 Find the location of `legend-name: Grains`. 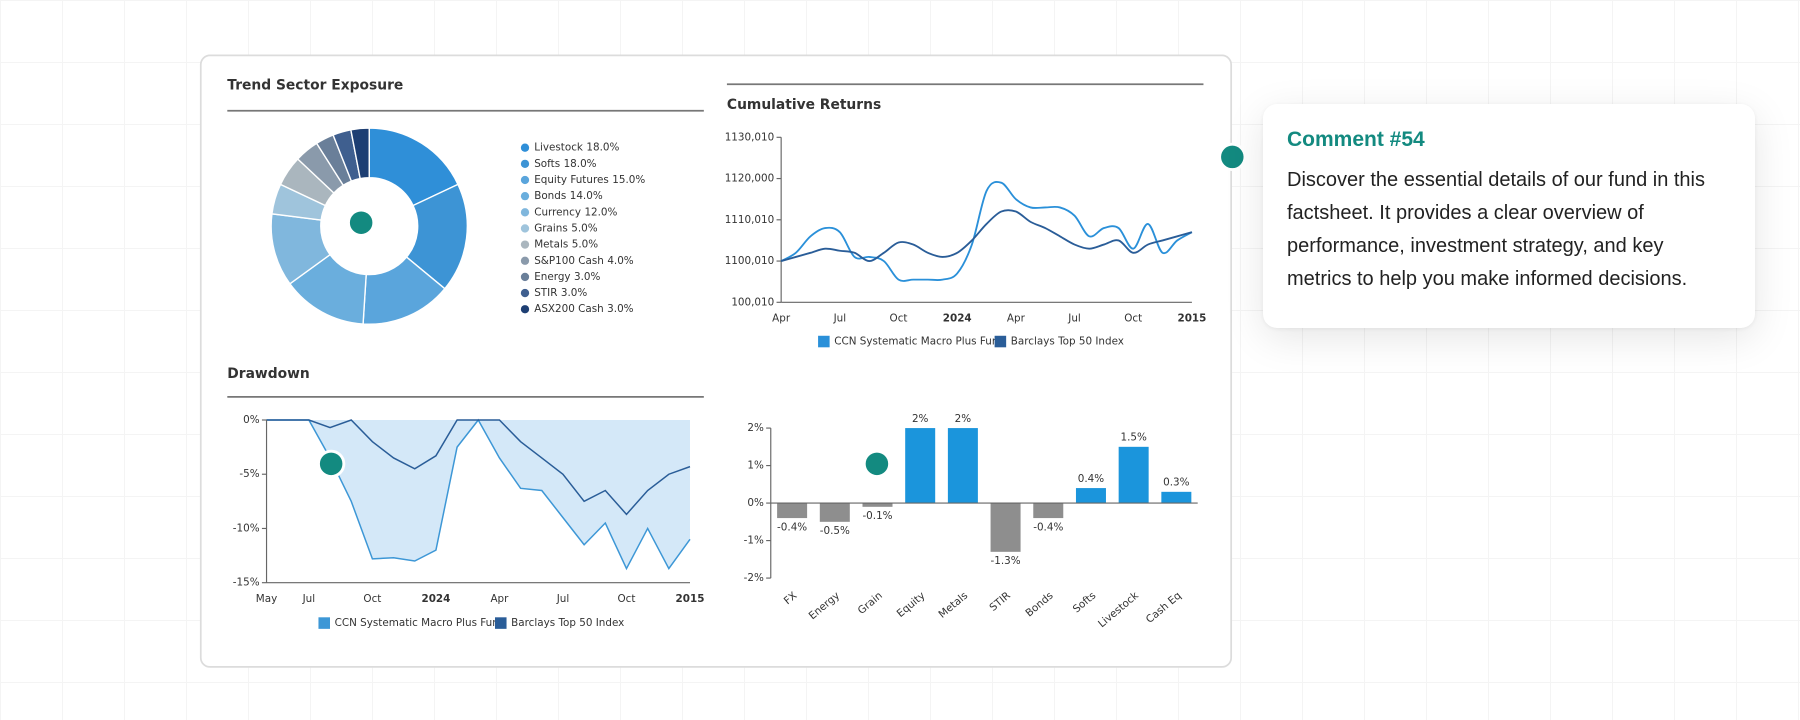

legend-name: Grains is located at coordinates (551, 228).